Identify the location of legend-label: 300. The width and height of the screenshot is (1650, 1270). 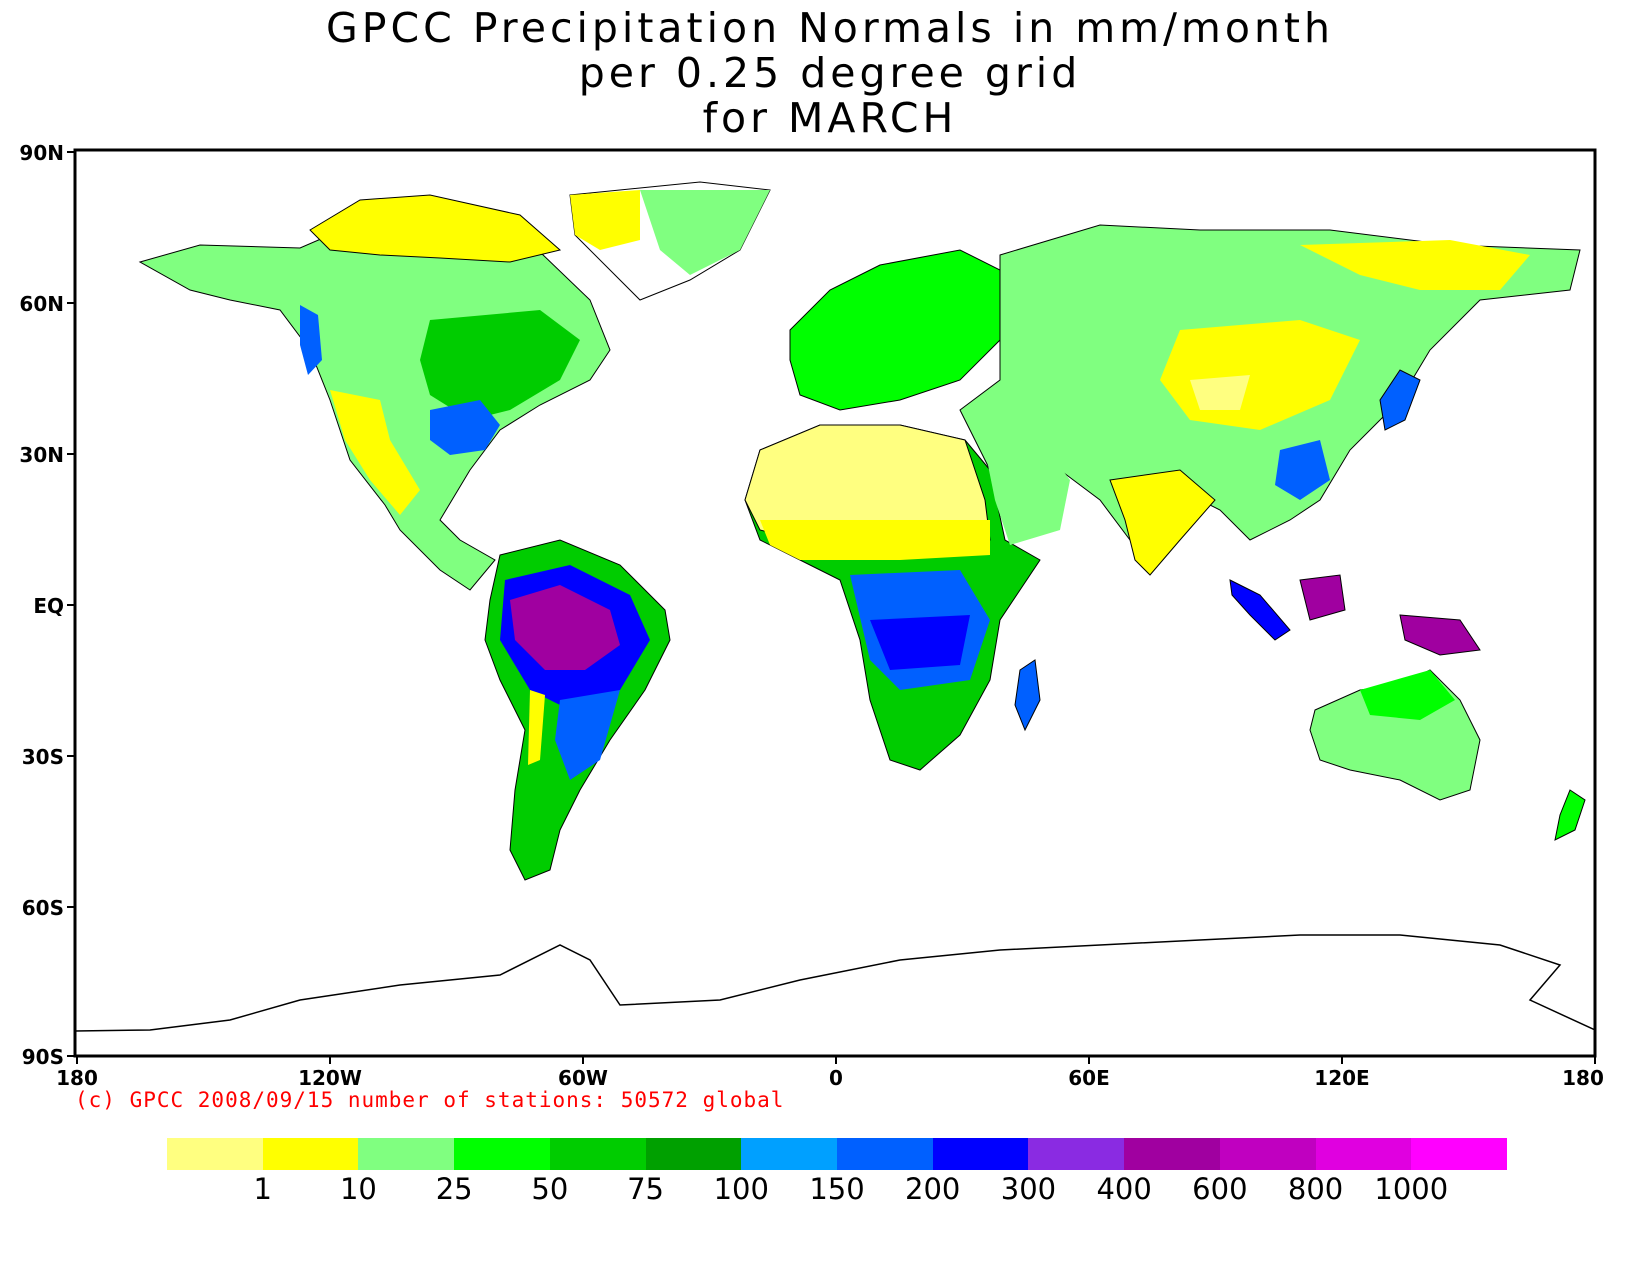
(1028, 1189).